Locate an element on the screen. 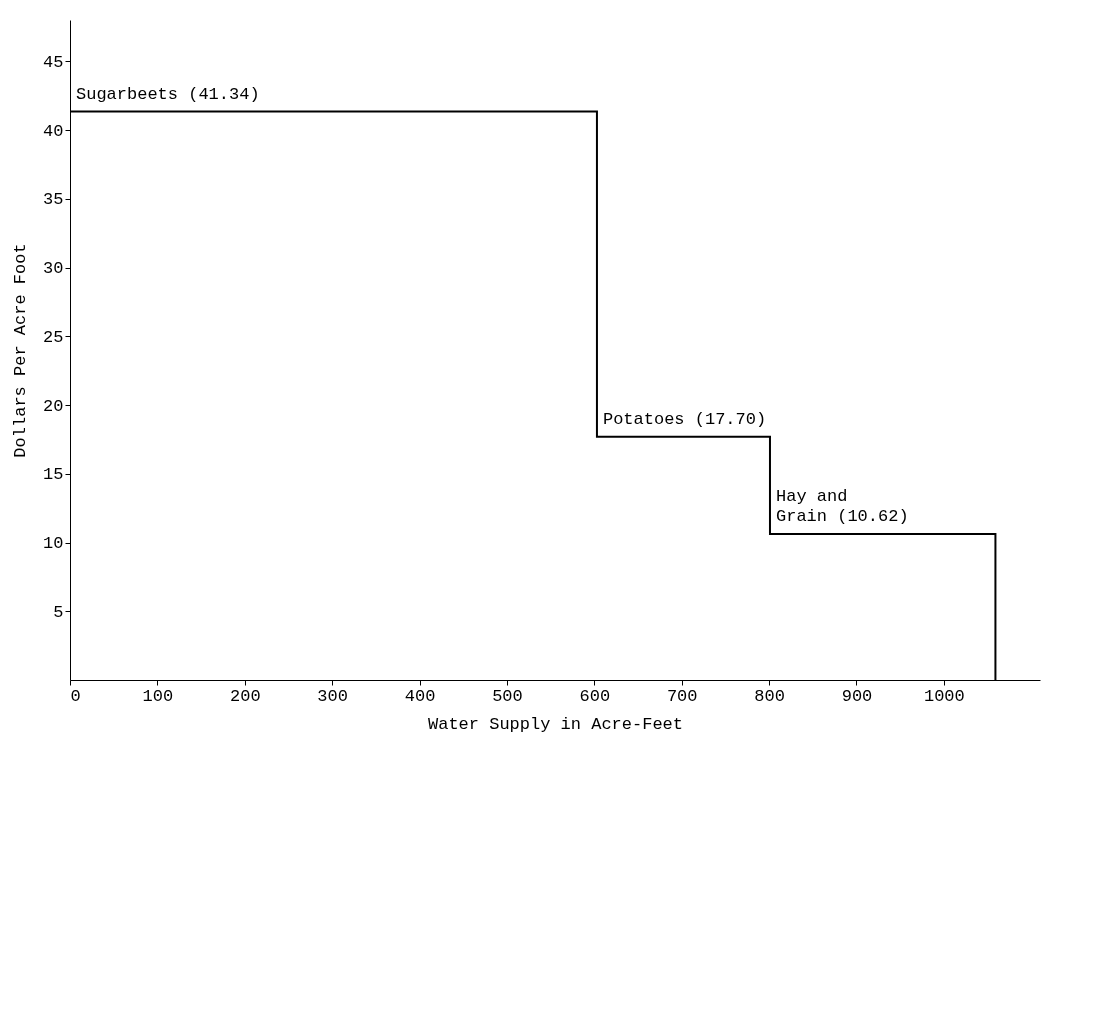 This screenshot has height=1014, width=1101. y-tick-label: 35 is located at coordinates (53, 200).